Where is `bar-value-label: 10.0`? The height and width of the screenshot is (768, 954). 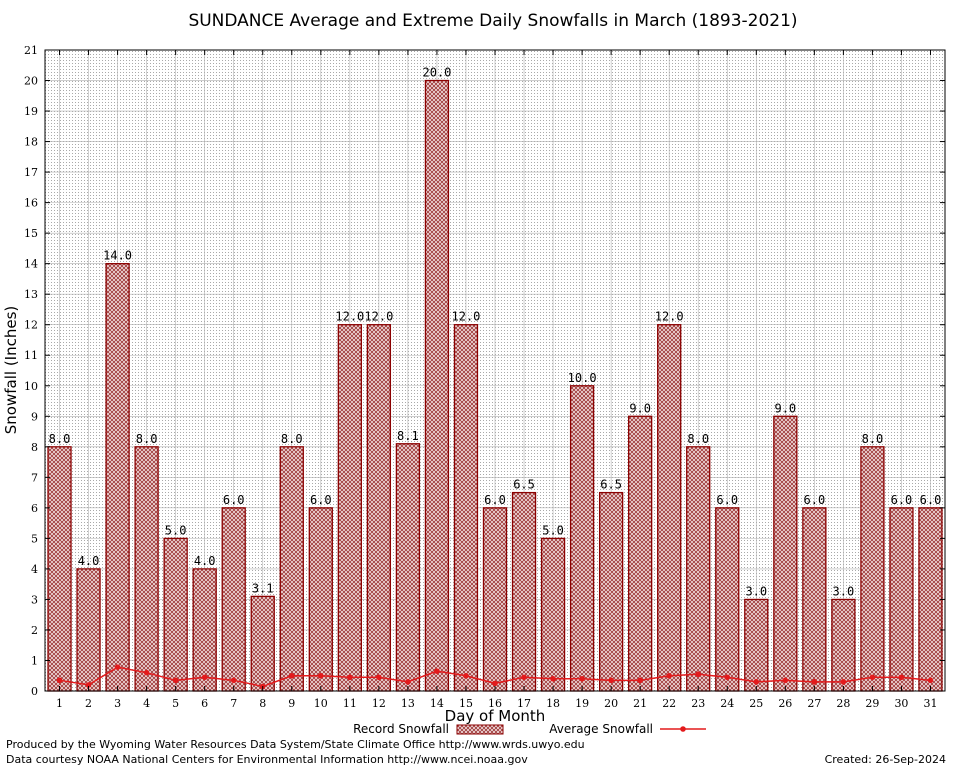
bar-value-label: 10.0 is located at coordinates (582, 378).